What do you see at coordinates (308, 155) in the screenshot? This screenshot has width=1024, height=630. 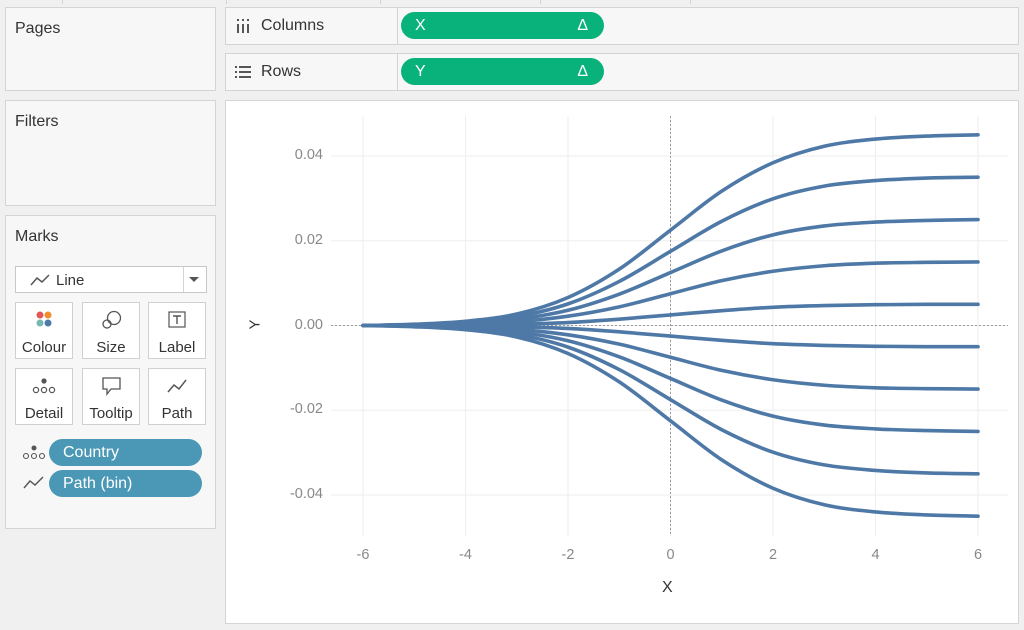 I see `y-tick-label: 0.04` at bounding box center [308, 155].